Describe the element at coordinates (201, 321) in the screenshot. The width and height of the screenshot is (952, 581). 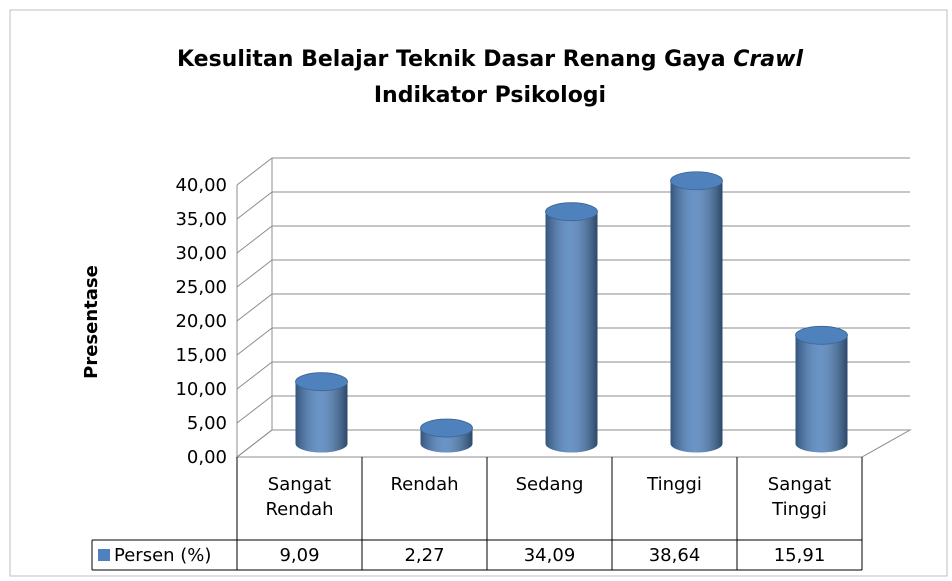
I see `y-tick-label: 20,00` at that location.